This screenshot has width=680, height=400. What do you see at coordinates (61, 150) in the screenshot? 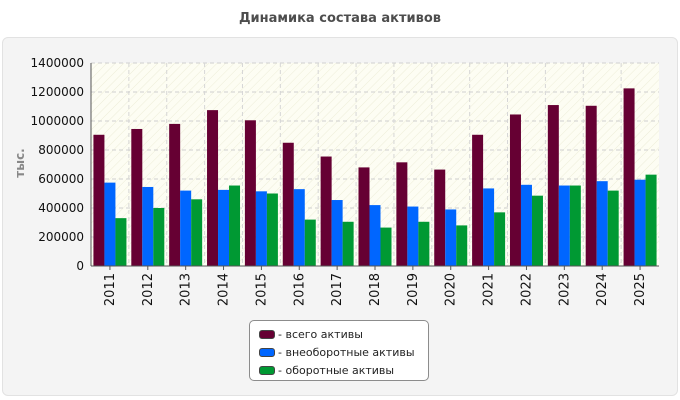
I see `y-tick-label: 800000` at bounding box center [61, 150].